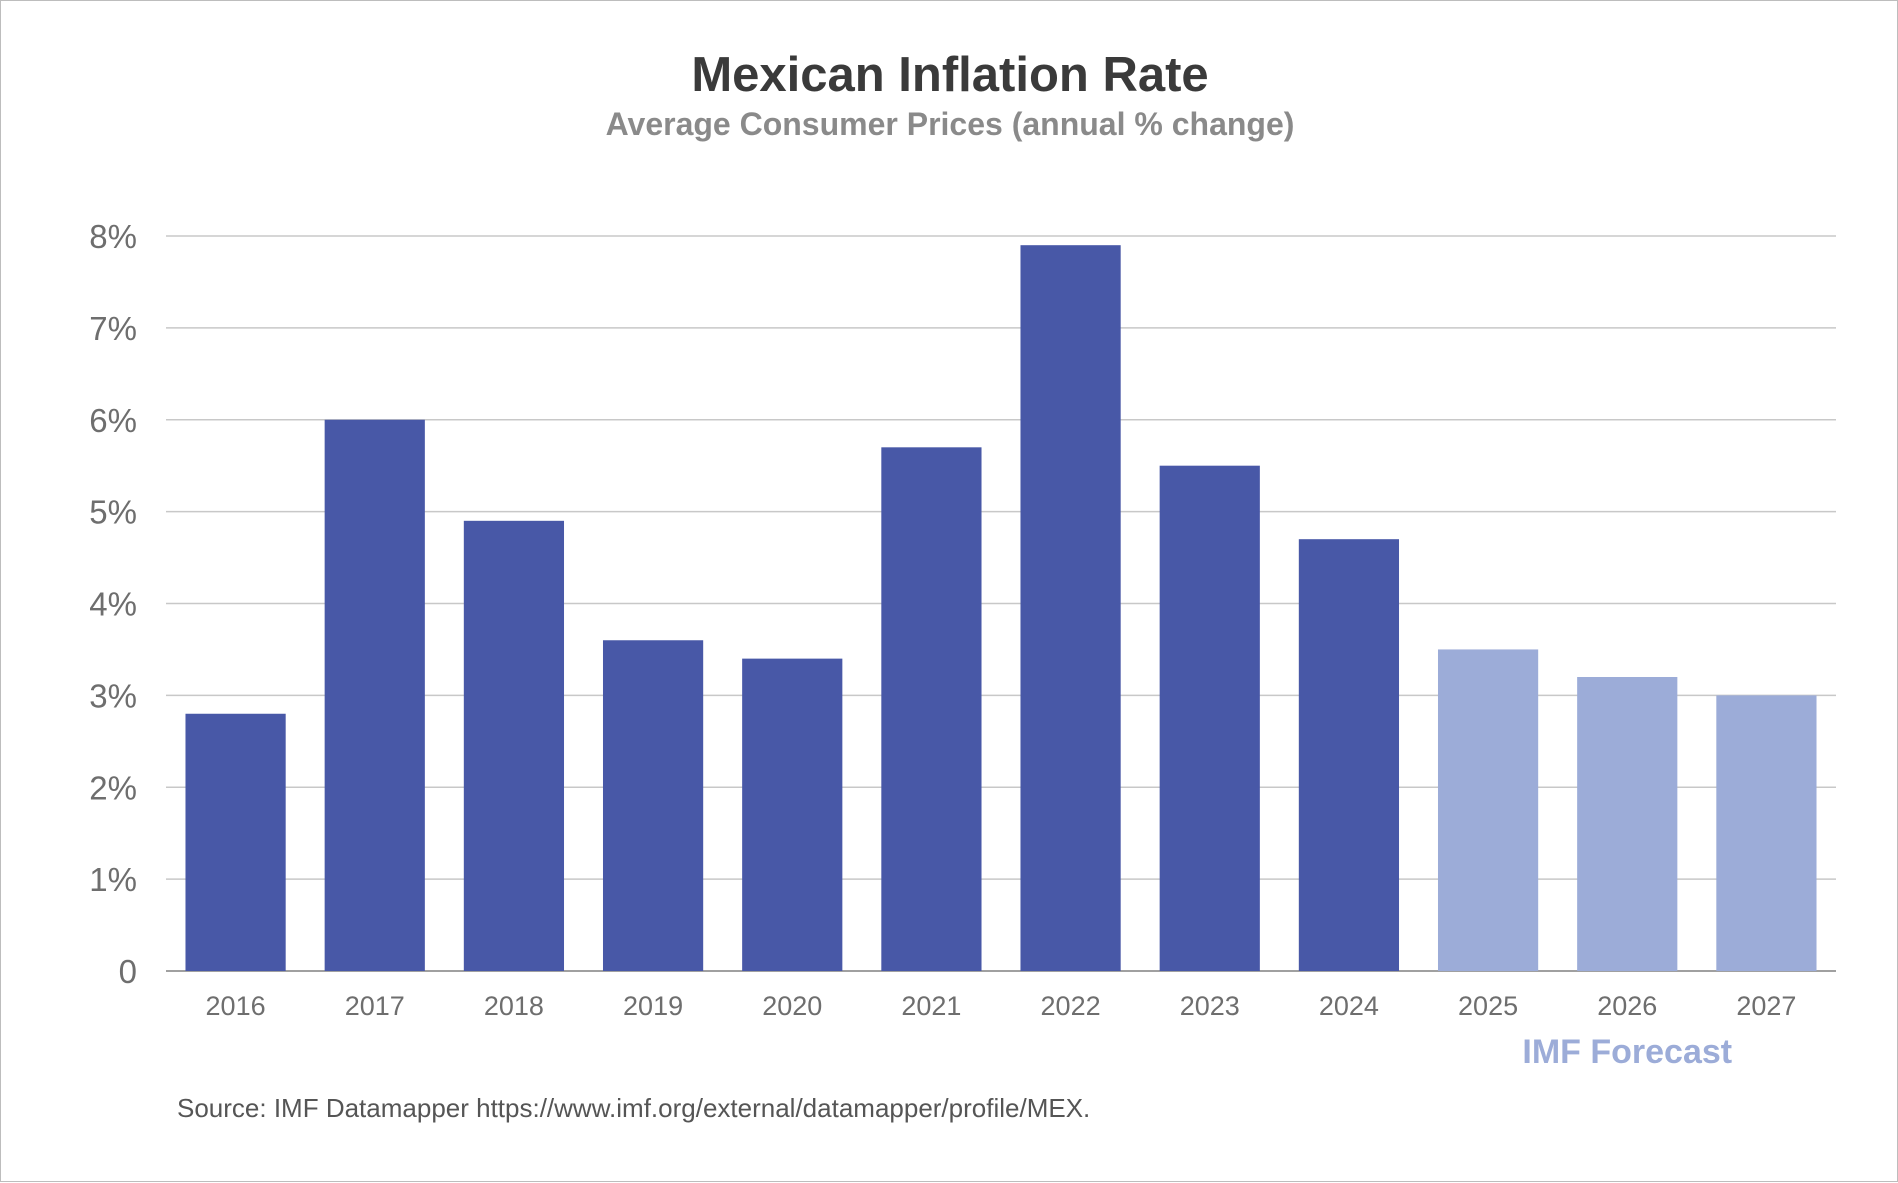  What do you see at coordinates (949, 75) in the screenshot?
I see `chart-title: Mexican Inflation Rate` at bounding box center [949, 75].